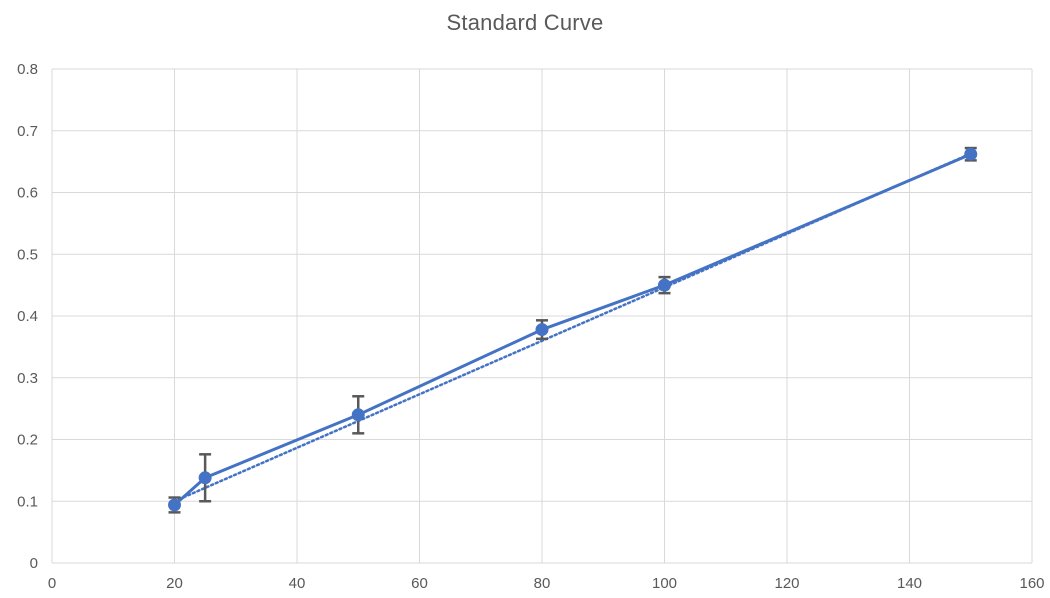 This screenshot has width=1050, height=598. I want to click on x-tick-label: 40, so click(297, 583).